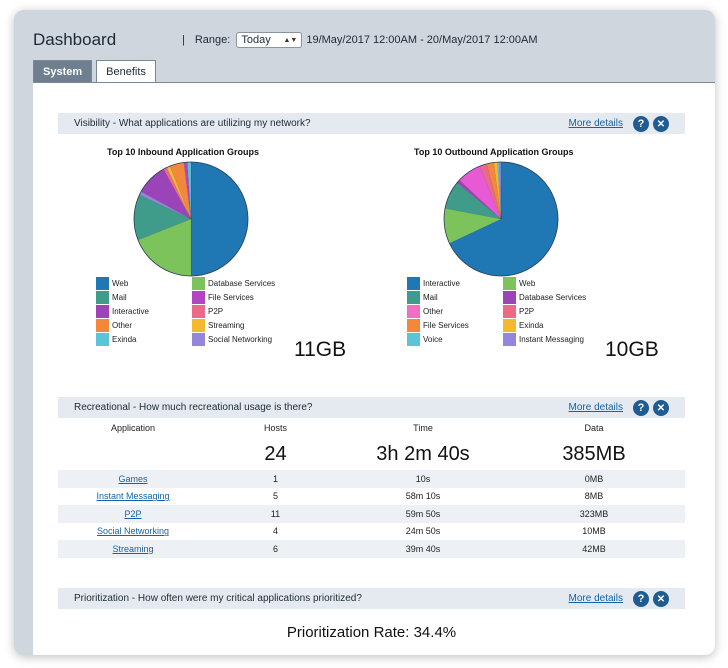  What do you see at coordinates (595, 598) in the screenshot?
I see `prioritization-more-details-link: More details` at bounding box center [595, 598].